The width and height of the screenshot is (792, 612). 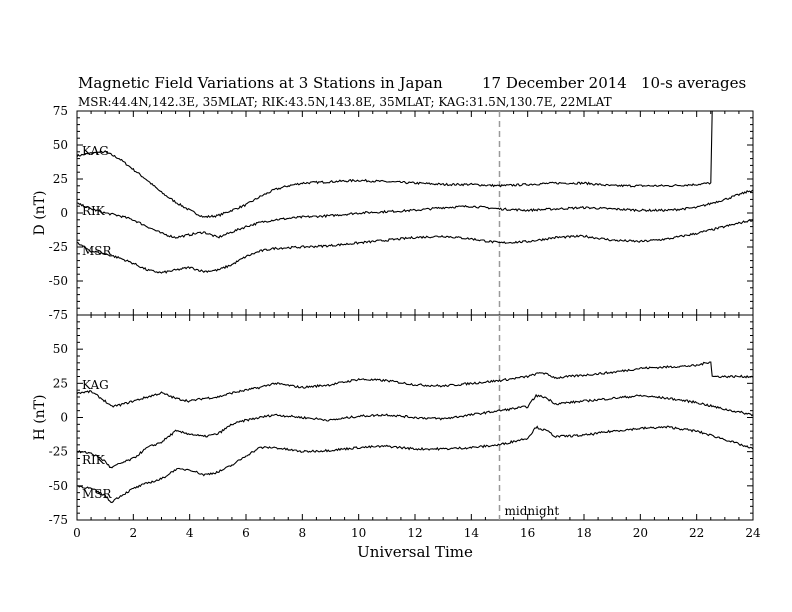 I want to click on y-axis-label-top: D (nT), so click(x=40, y=213).